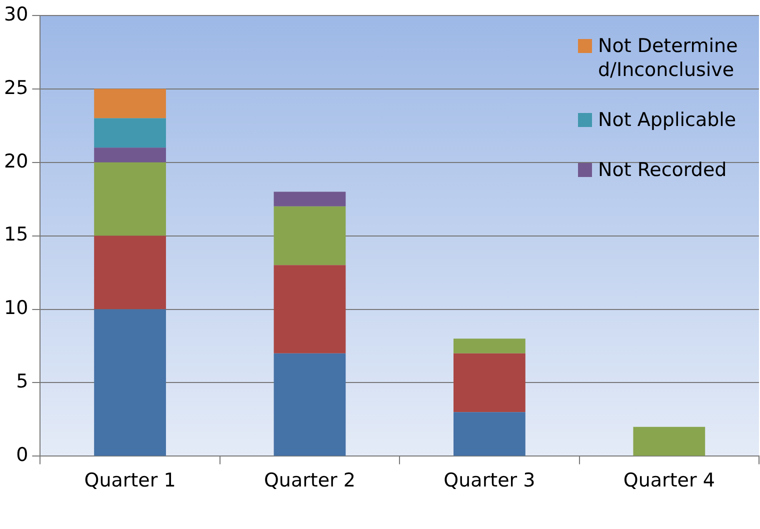 The height and width of the screenshot is (529, 760). Describe the element at coordinates (16, 14) in the screenshot. I see `y-tick-label: 30` at that location.